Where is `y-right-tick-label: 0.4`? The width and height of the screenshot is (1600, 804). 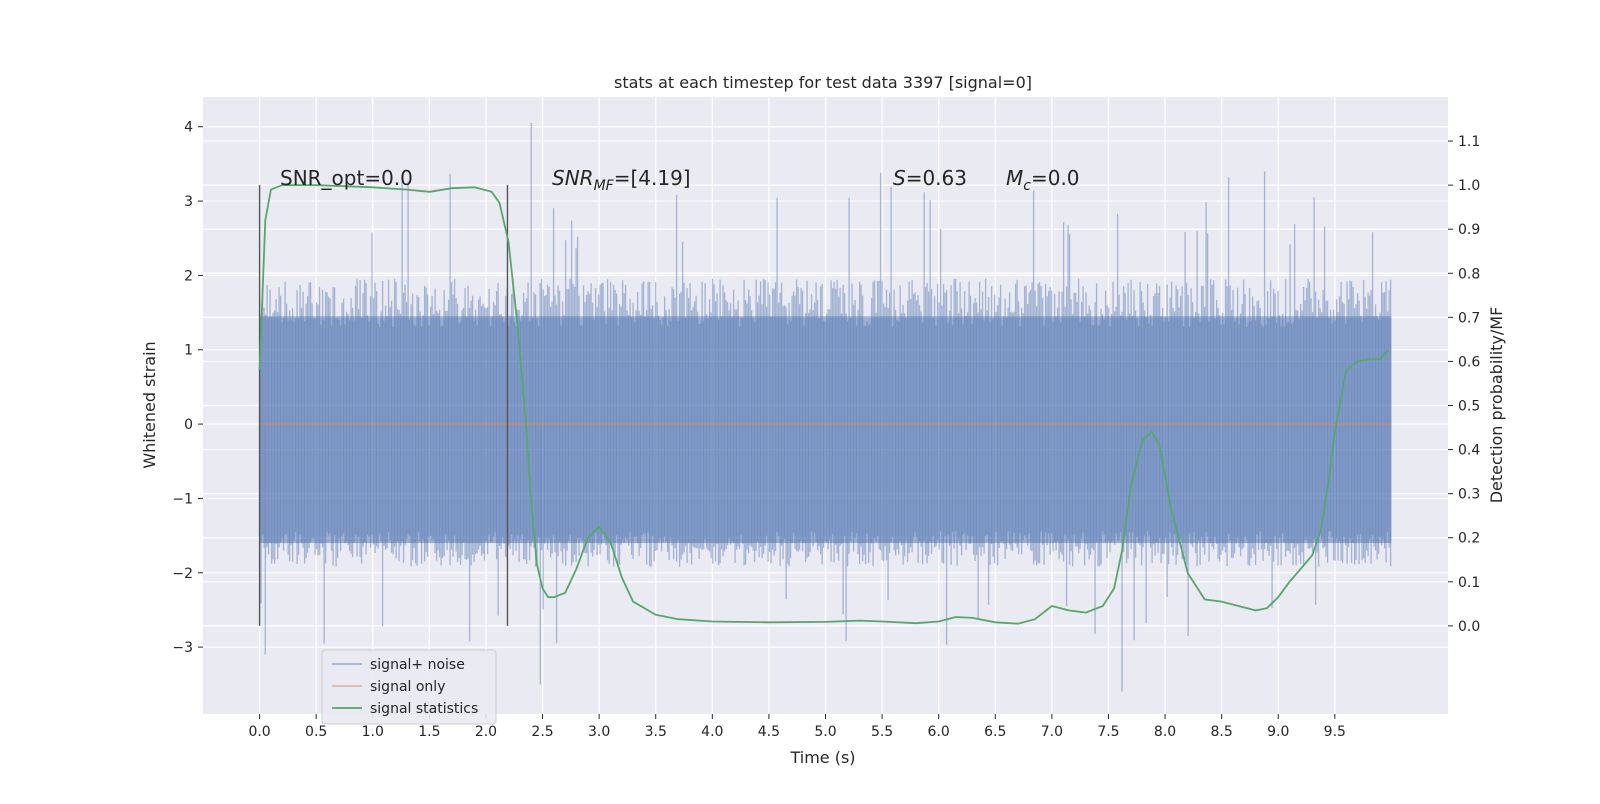 y-right-tick-label: 0.4 is located at coordinates (1469, 451).